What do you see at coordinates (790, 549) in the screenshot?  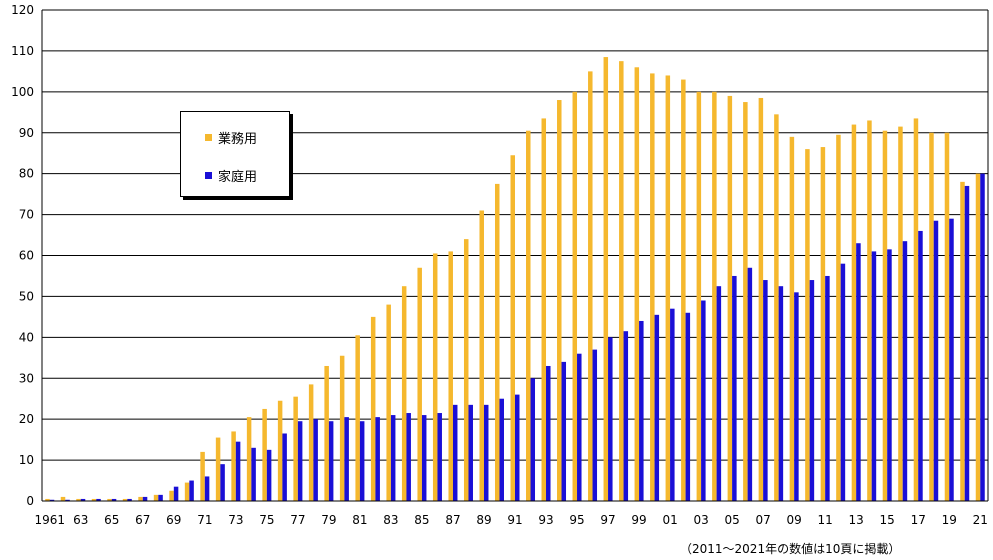 I see `footnote: （2011～2021年の数値は10頁に掲載）` at bounding box center [790, 549].